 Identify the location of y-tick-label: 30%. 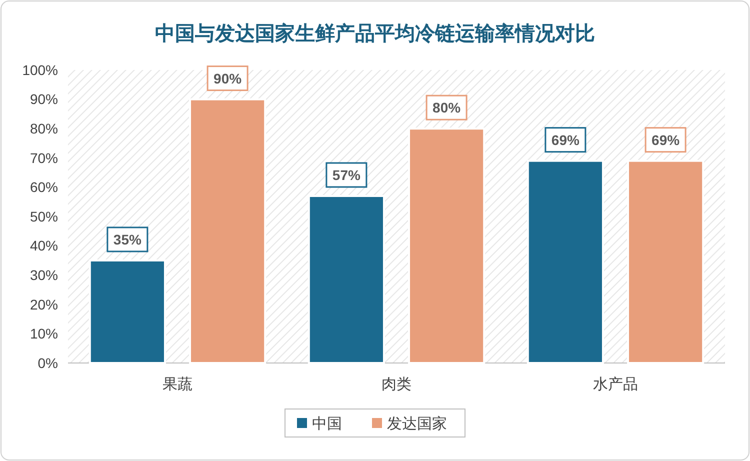
(44, 275).